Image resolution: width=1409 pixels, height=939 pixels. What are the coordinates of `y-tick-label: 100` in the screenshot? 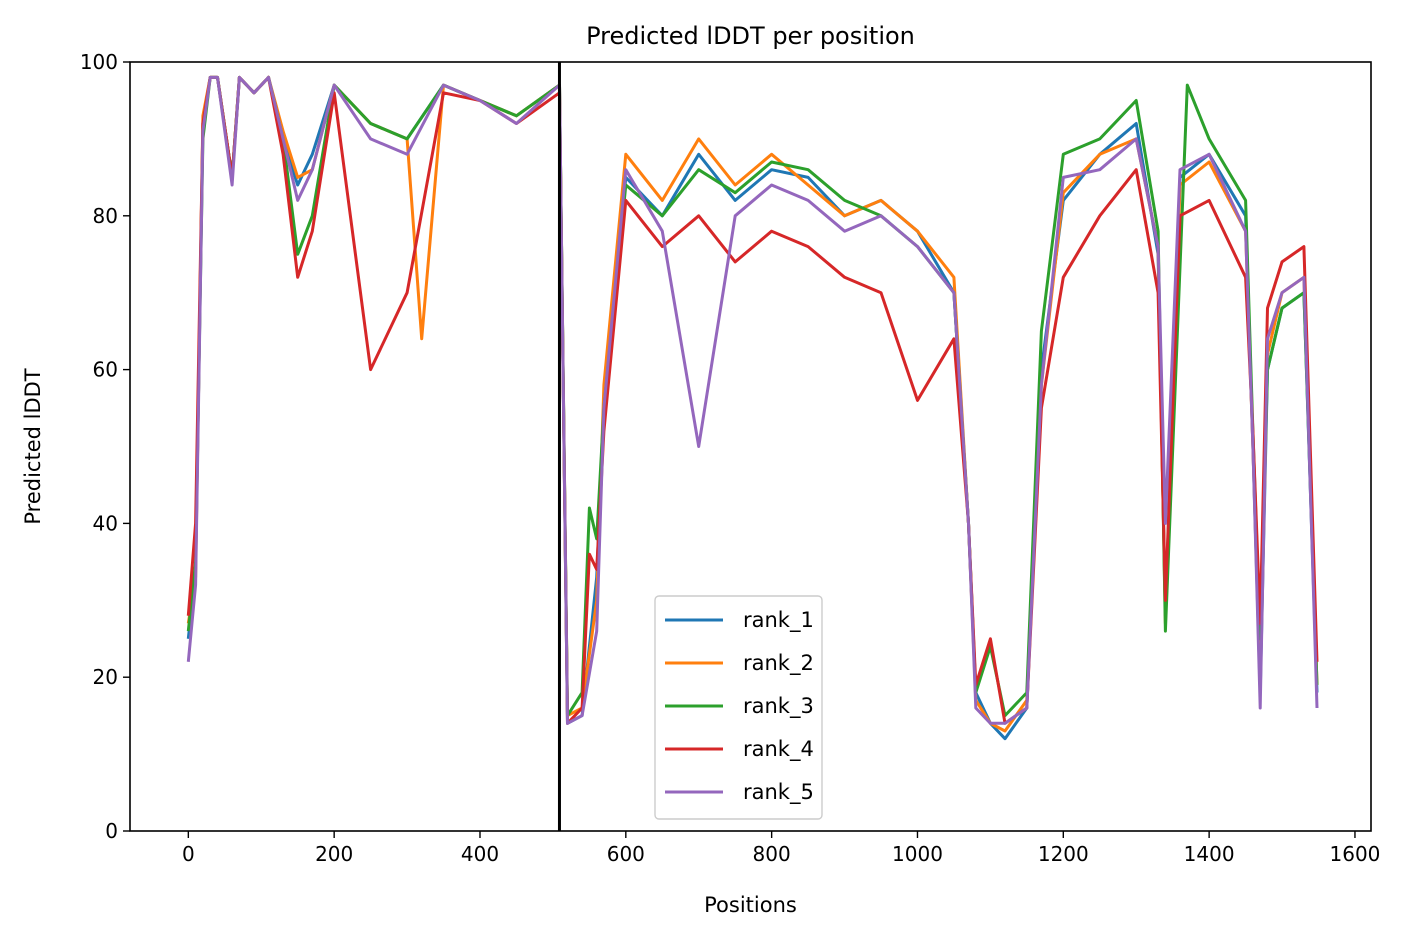 It's located at (99, 62).